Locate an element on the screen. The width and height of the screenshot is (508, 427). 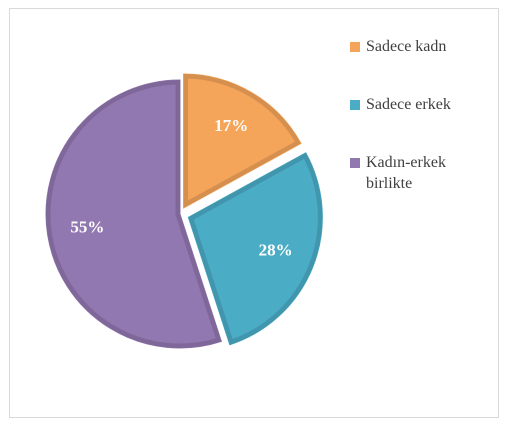
legend-label: Kadın-erkek birlikte is located at coordinates (406, 173).